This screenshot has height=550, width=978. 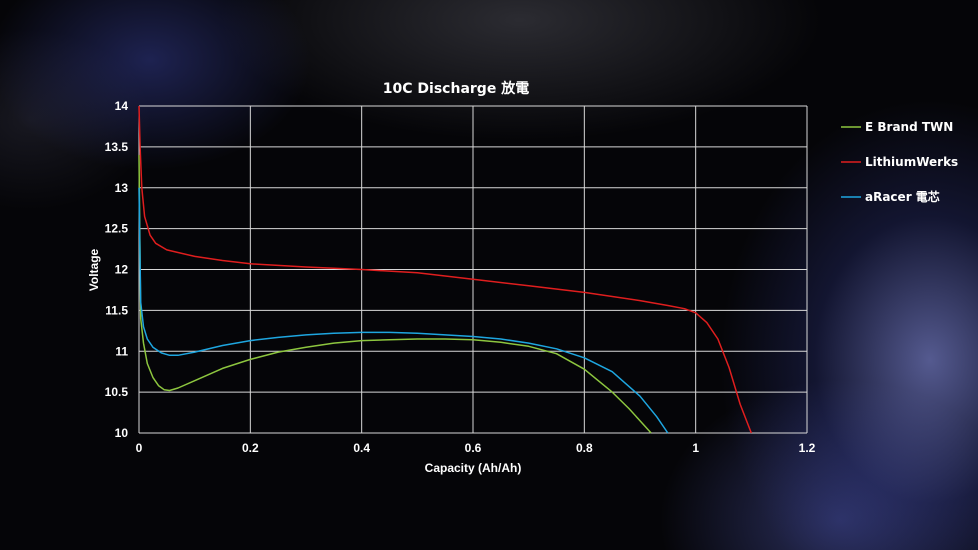 I want to click on x-tick-label: 0.8, so click(x=584, y=448).